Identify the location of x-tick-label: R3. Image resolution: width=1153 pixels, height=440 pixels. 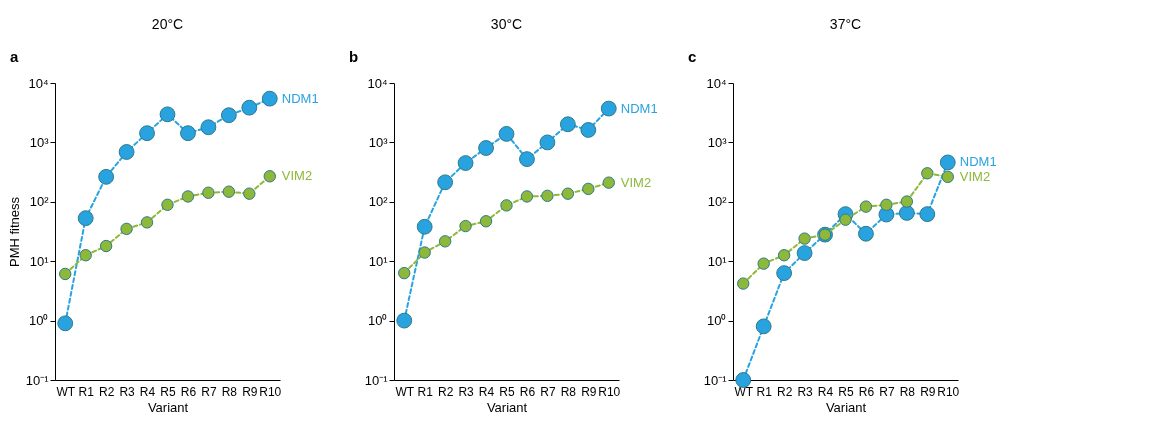
(127, 391).